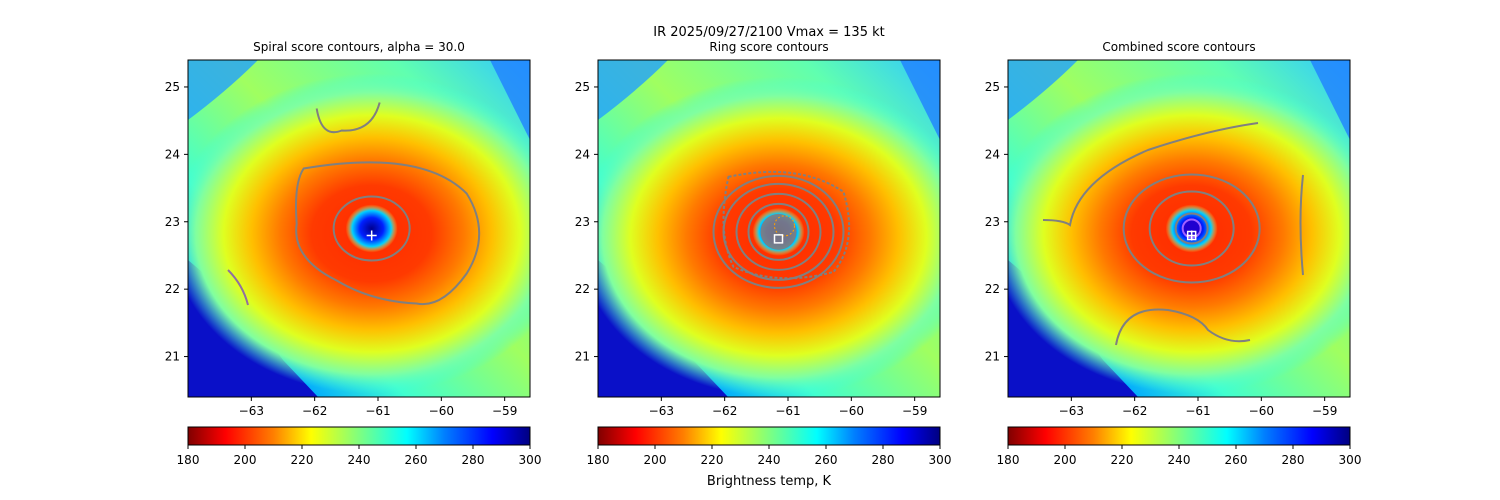 This screenshot has height=500, width=1500. Describe the element at coordinates (1301, 225) in the screenshot. I see `contour-east` at that location.